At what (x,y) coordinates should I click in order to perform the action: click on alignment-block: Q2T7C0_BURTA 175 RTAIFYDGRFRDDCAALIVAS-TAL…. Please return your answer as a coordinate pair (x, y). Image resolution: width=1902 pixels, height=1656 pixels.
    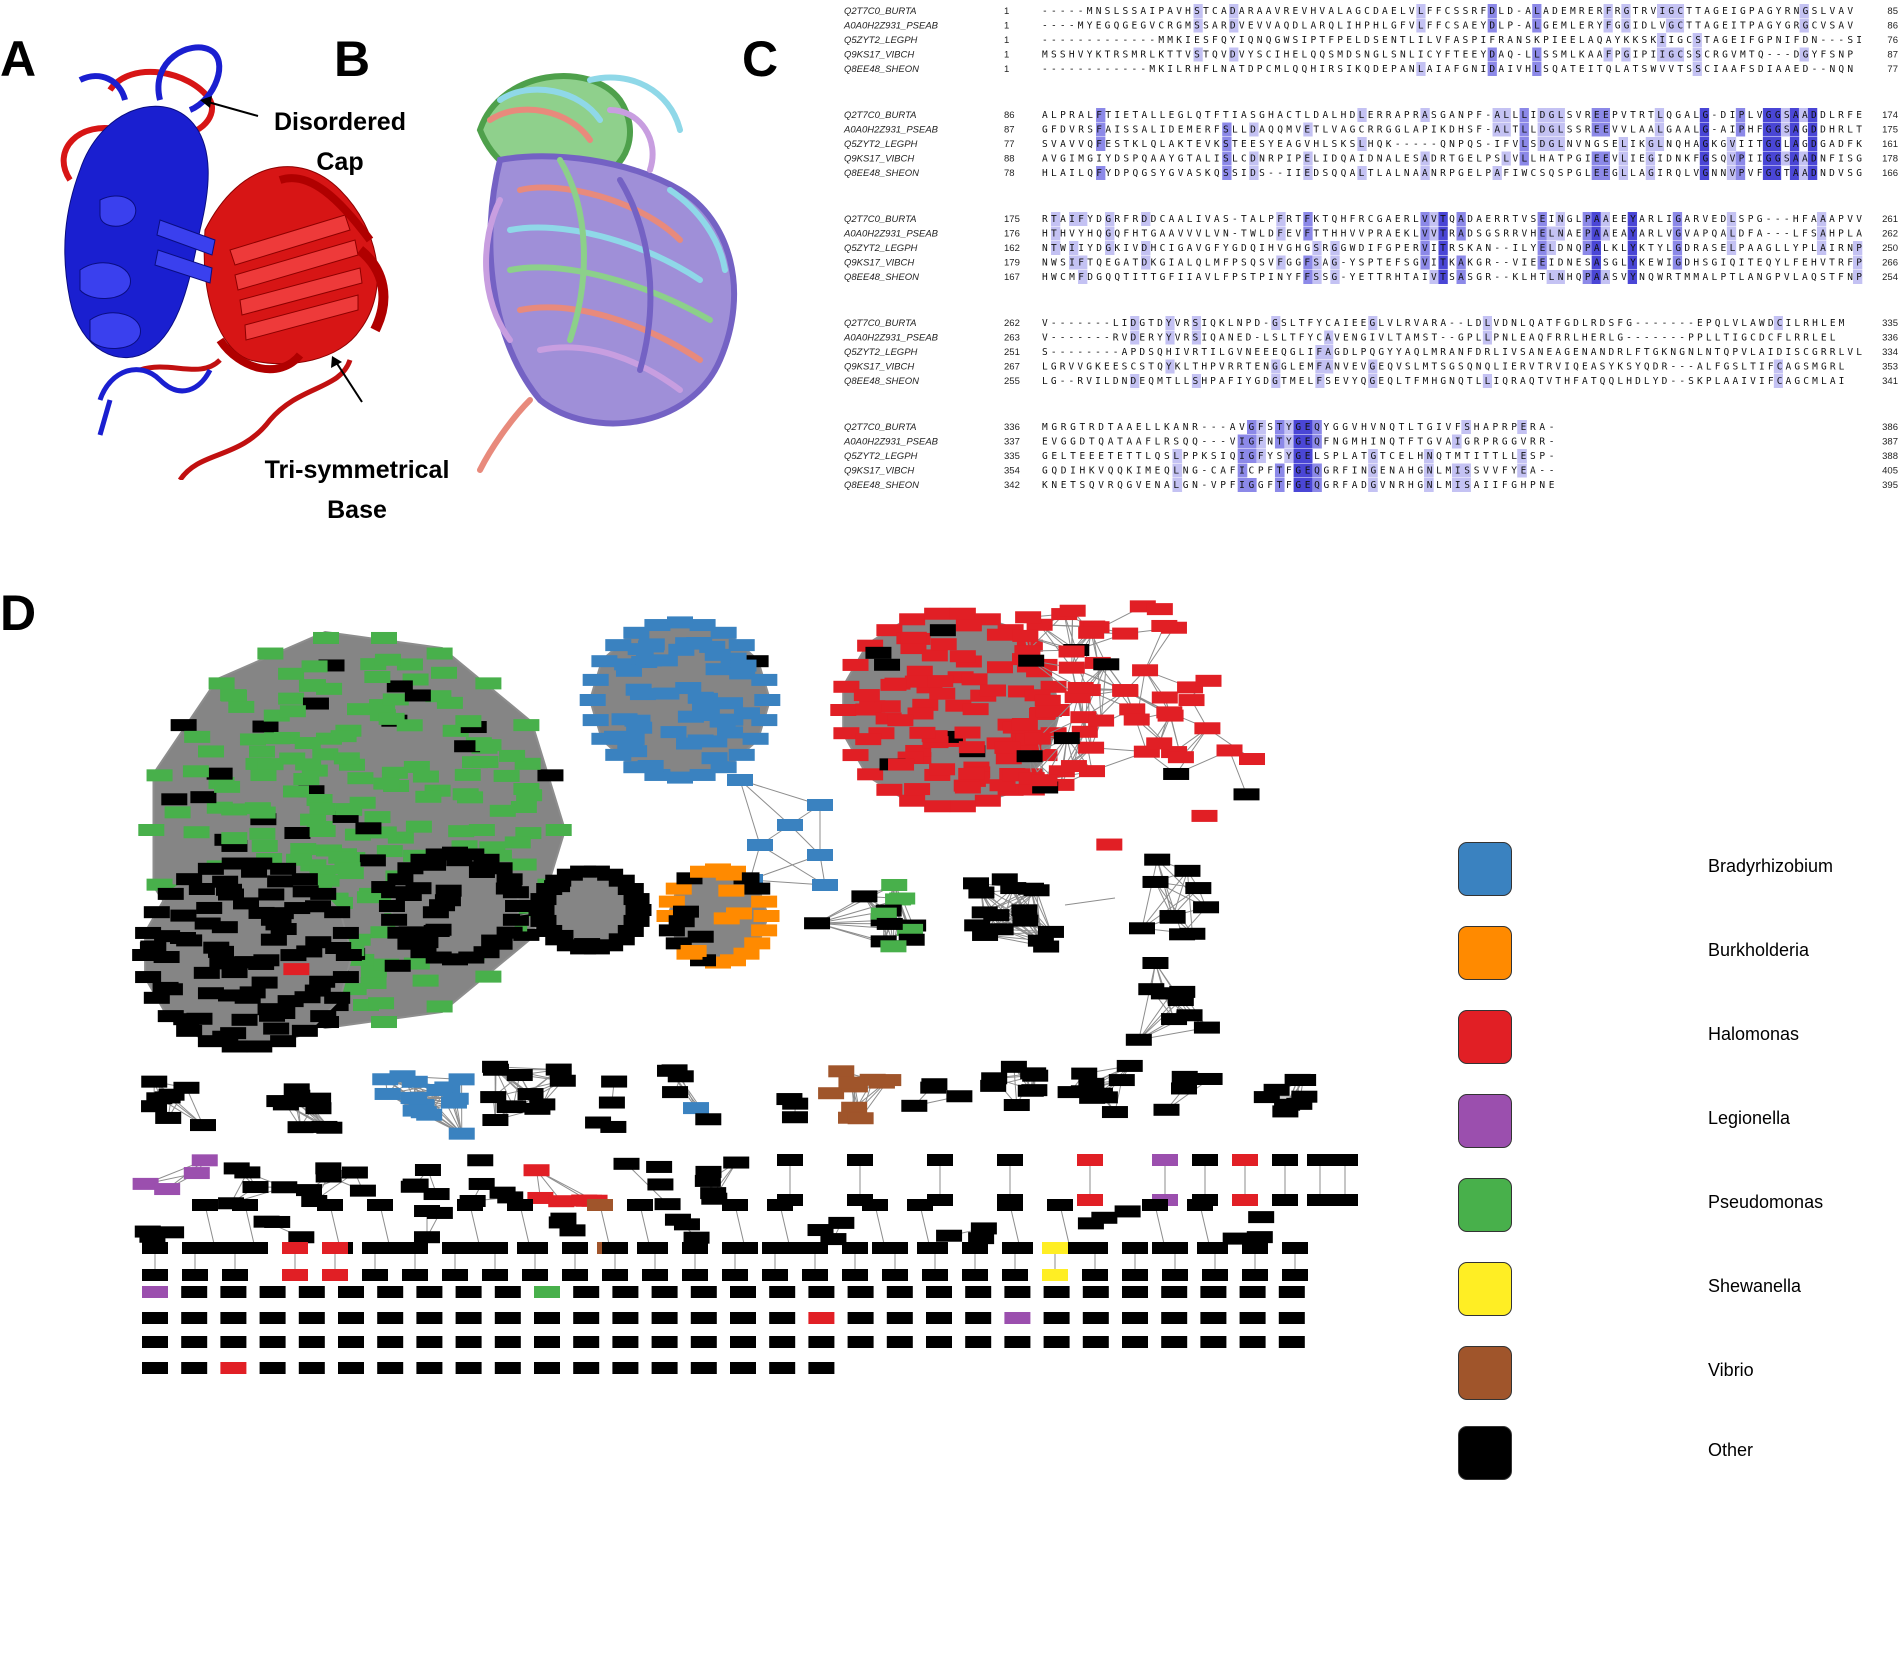
    Looking at the image, I should click on (1370, 248).